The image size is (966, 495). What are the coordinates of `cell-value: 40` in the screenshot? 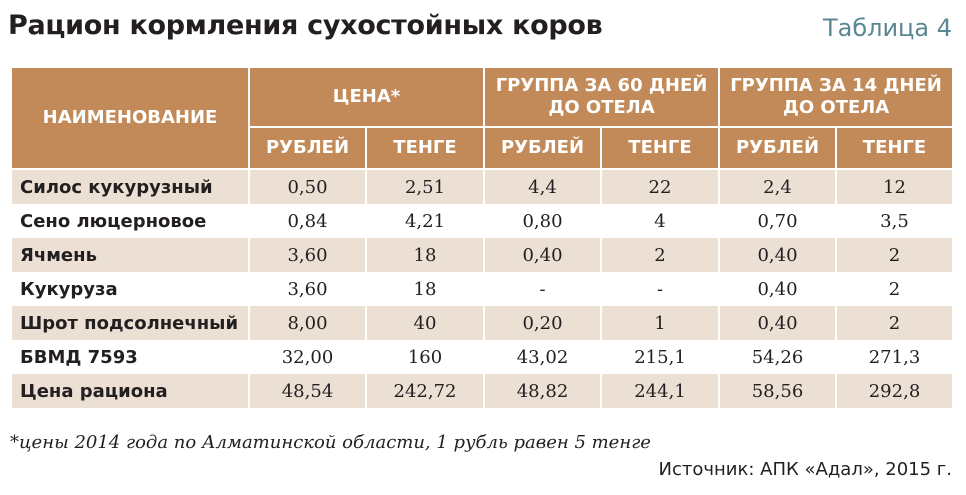 It's located at (425, 323).